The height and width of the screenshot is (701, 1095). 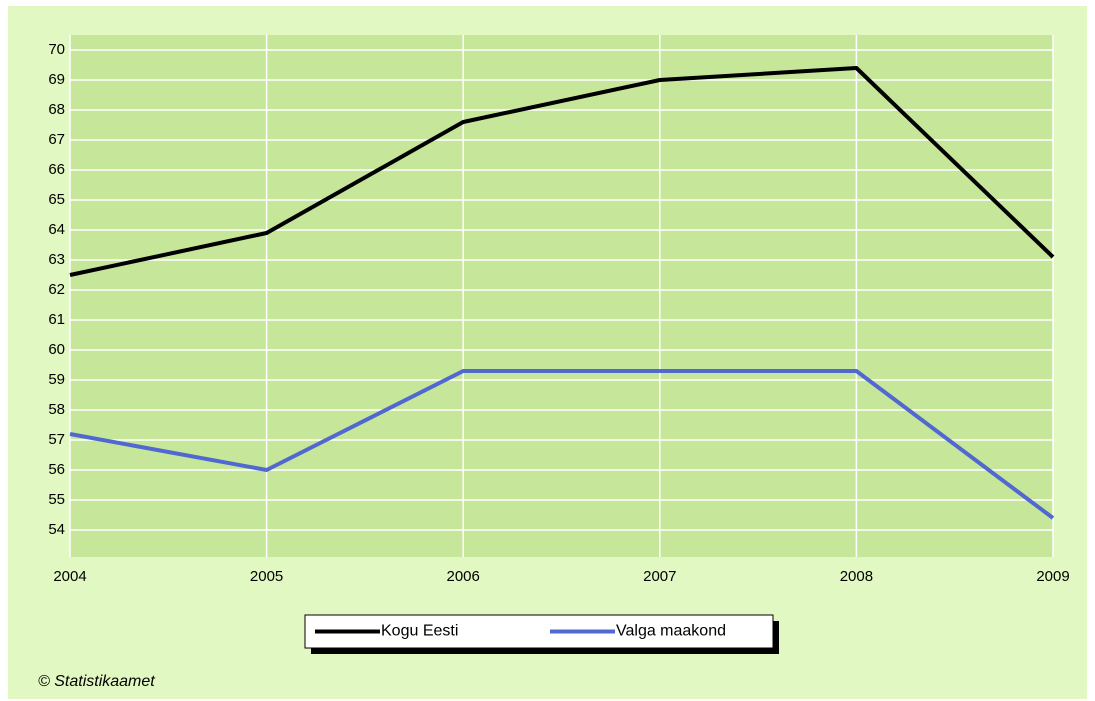 What do you see at coordinates (419, 631) in the screenshot?
I see `legend-label: Kogu Eesti` at bounding box center [419, 631].